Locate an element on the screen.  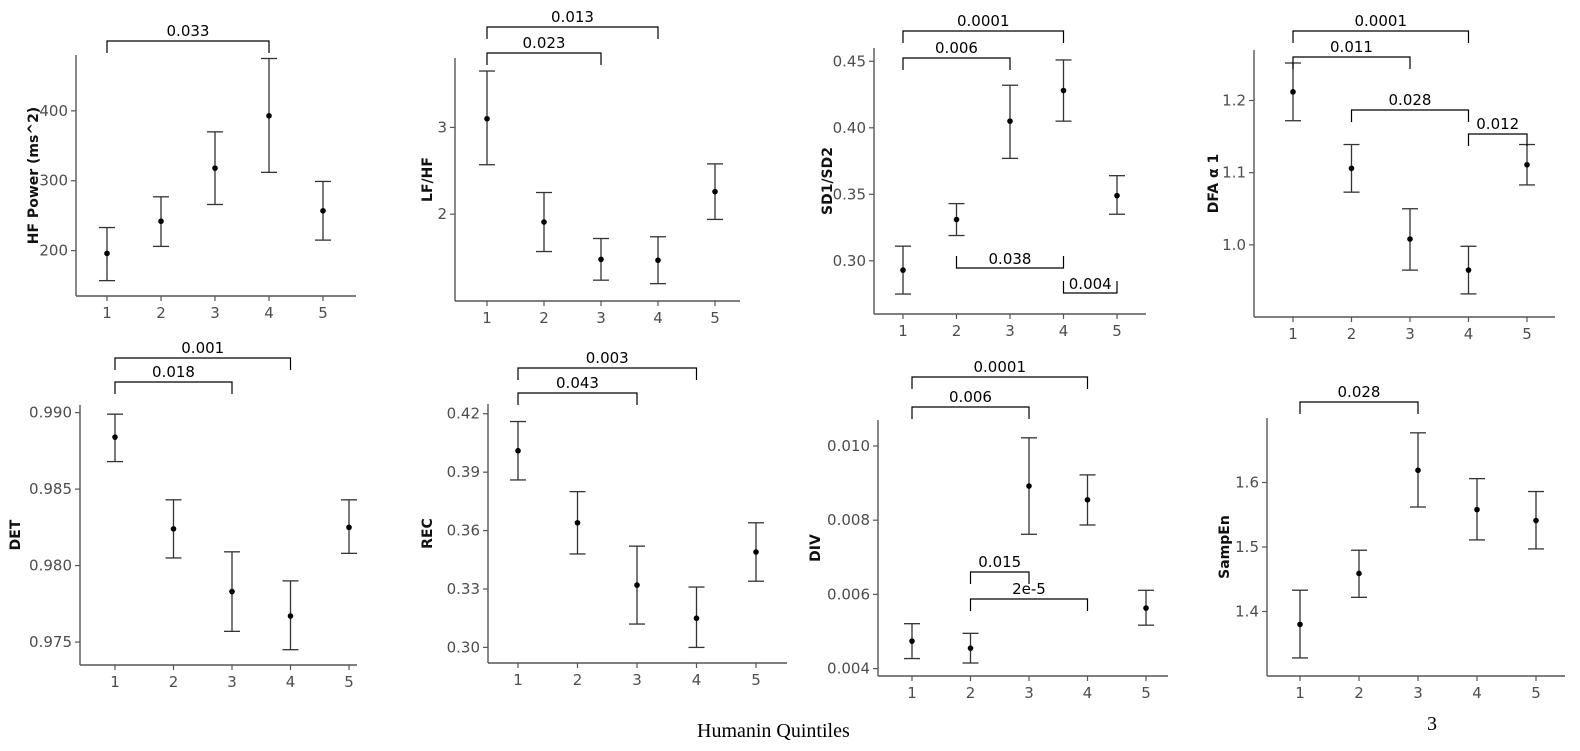
y-tick-label: 0.39 is located at coordinates (463, 472).